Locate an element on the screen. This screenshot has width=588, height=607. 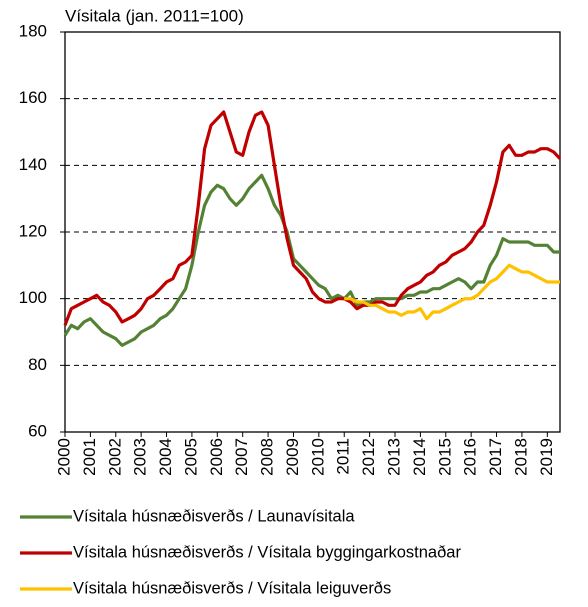
y-tick-label: 180 is located at coordinates (33, 30).